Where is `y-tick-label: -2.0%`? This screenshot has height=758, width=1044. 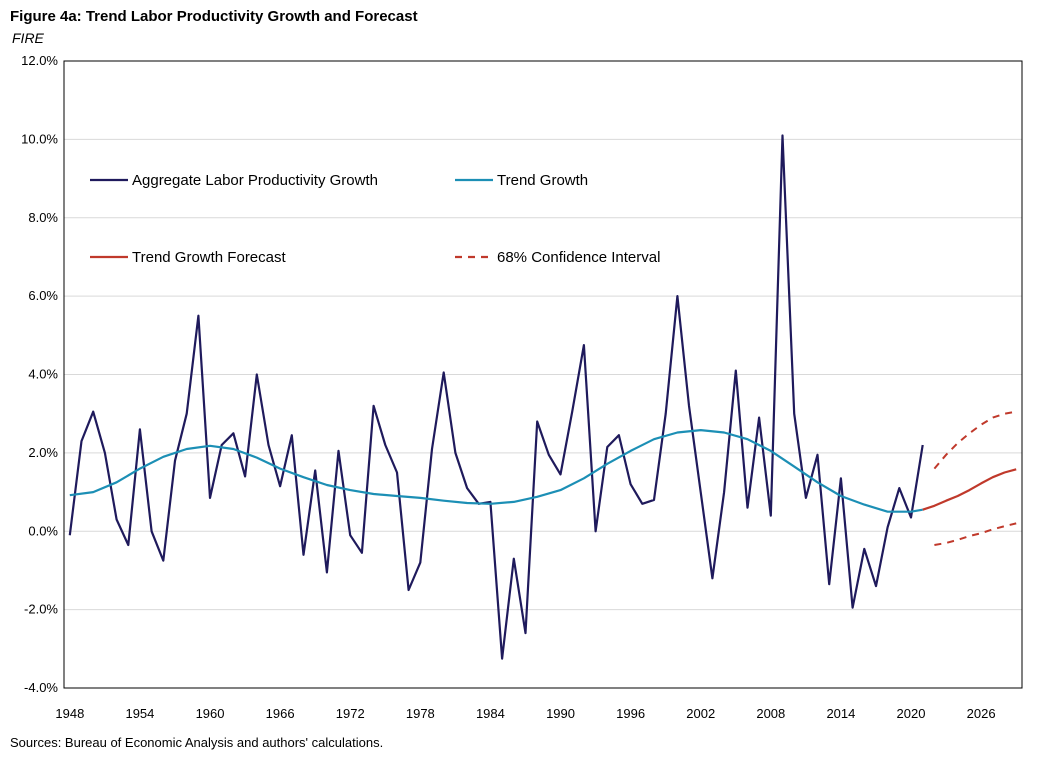
y-tick-label: -2.0% is located at coordinates (41, 609).